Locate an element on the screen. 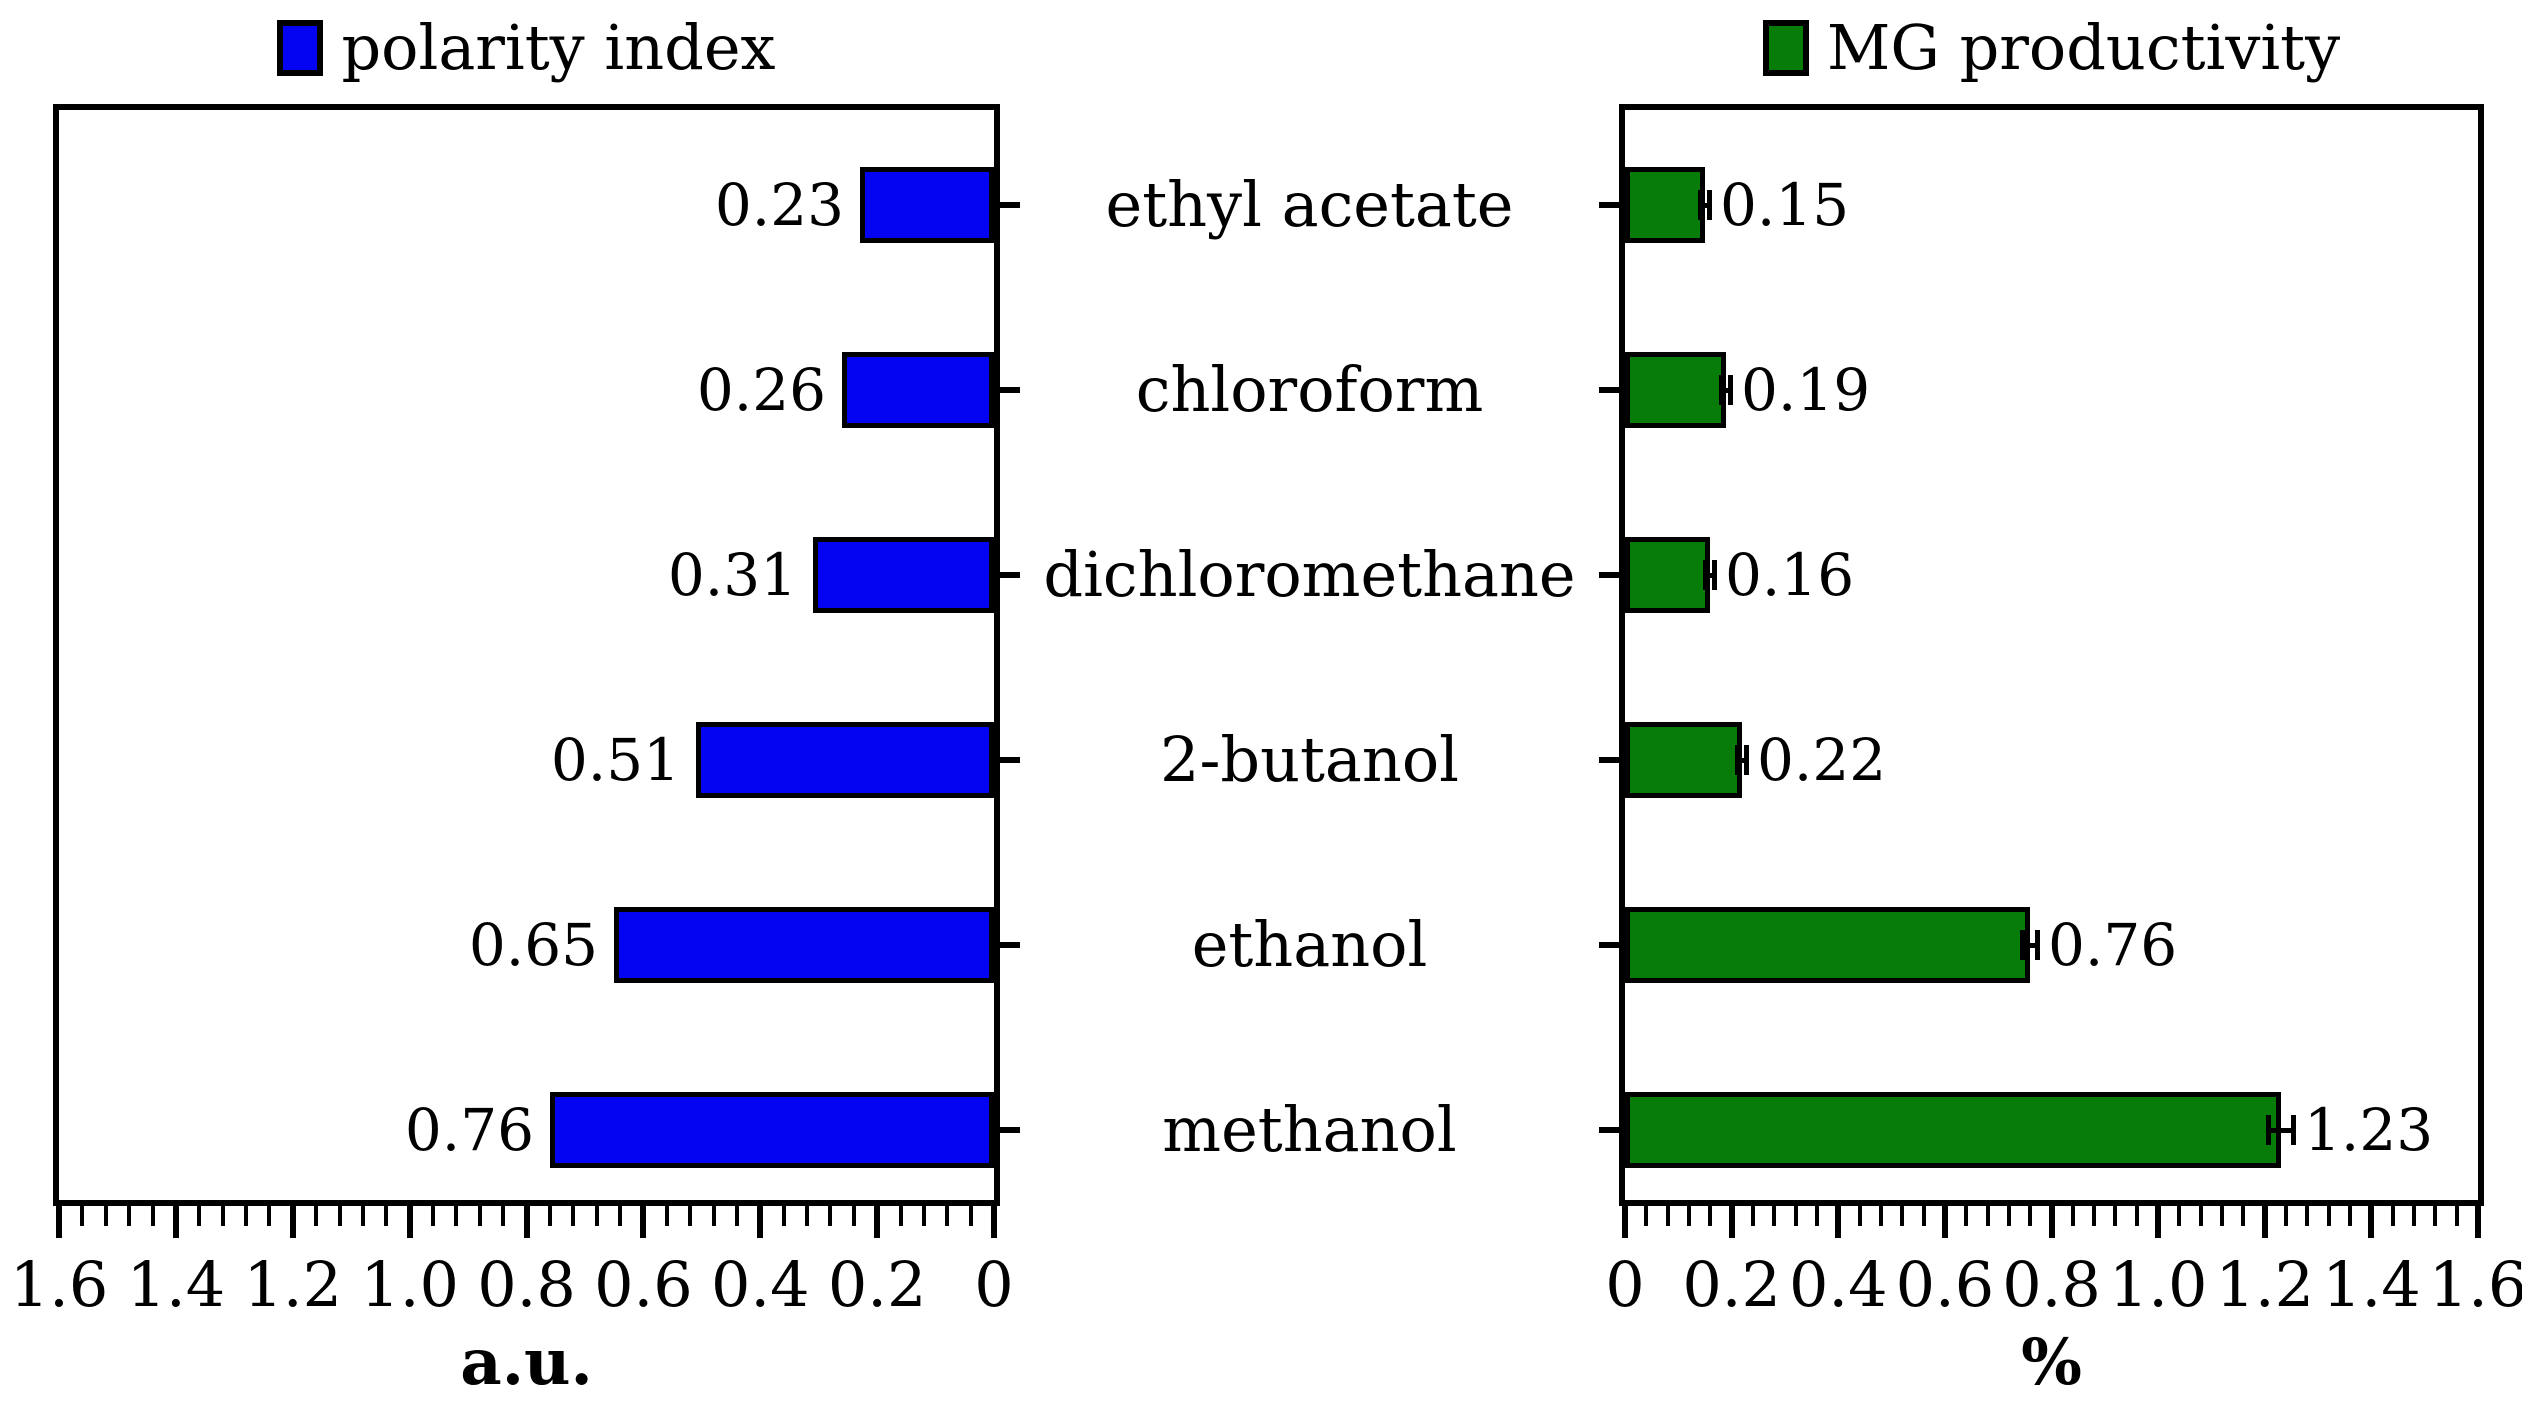  error-cap-left-mg-productivity-methanol is located at coordinates (2268, 1130).